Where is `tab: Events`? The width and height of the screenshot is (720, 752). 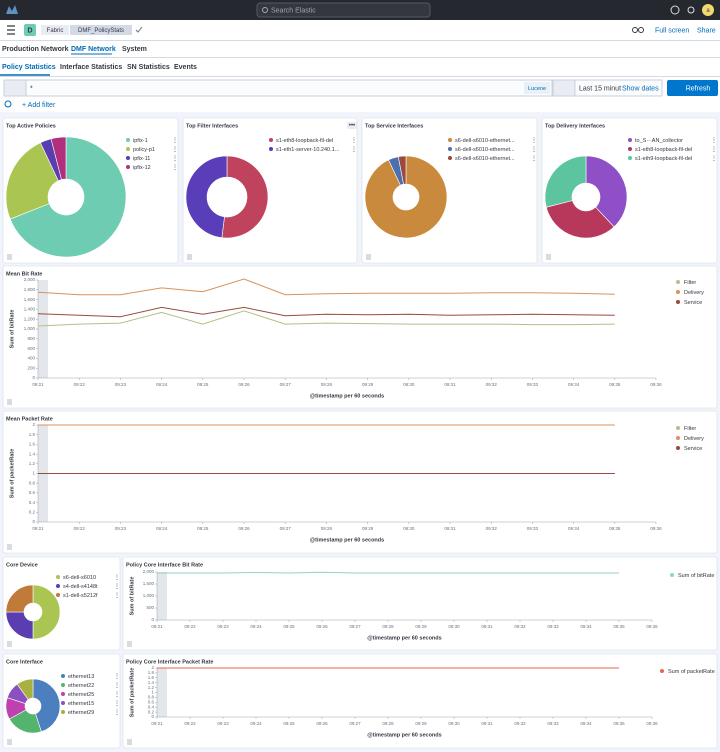
tab: Events is located at coordinates (185, 67).